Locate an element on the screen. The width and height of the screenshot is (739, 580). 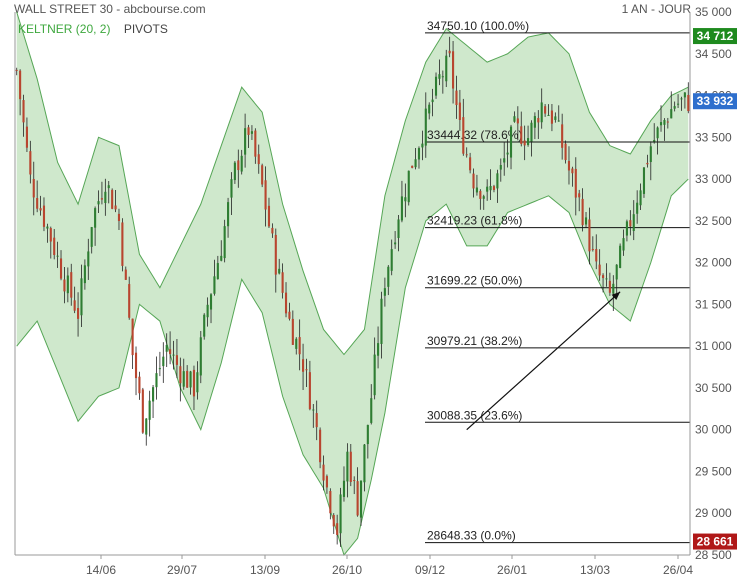
fib-label: 34750.10 (100.0%) is located at coordinates (478, 26).